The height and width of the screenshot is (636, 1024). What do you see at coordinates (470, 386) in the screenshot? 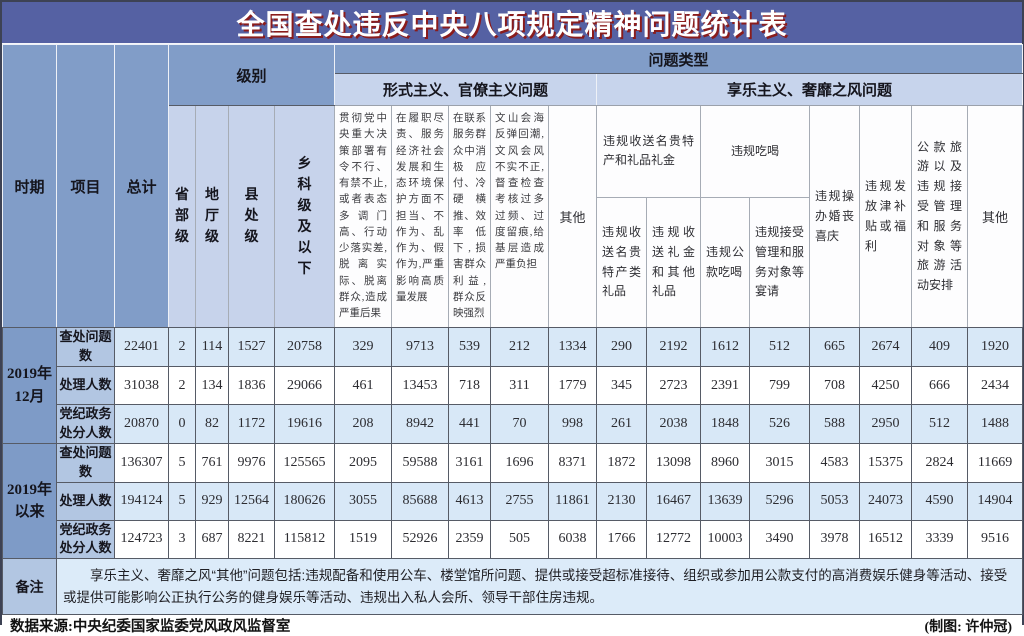
I see `data-cell: 718` at bounding box center [470, 386].